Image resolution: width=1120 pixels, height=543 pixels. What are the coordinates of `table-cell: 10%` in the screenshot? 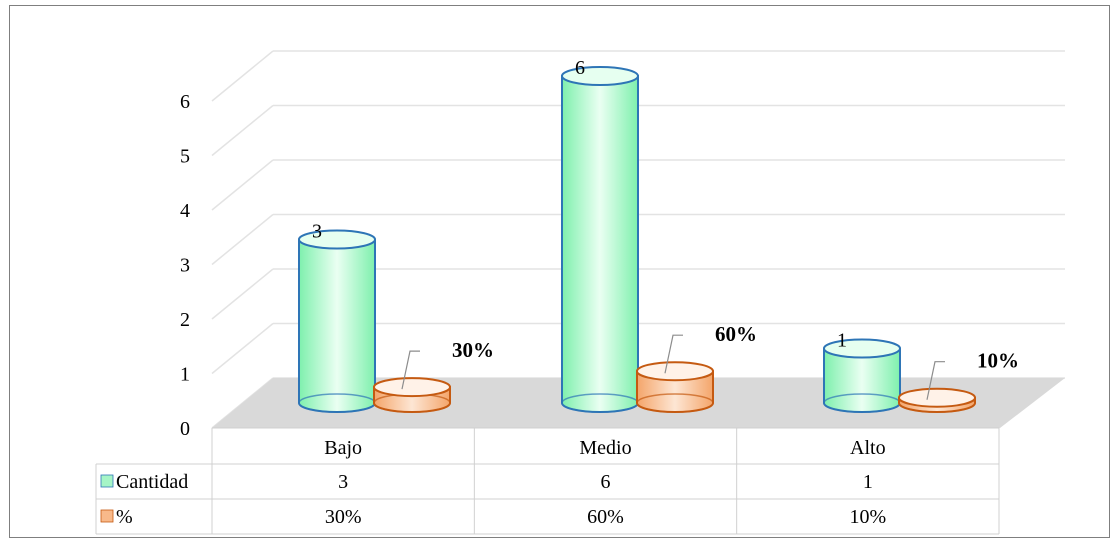 It's located at (867, 517).